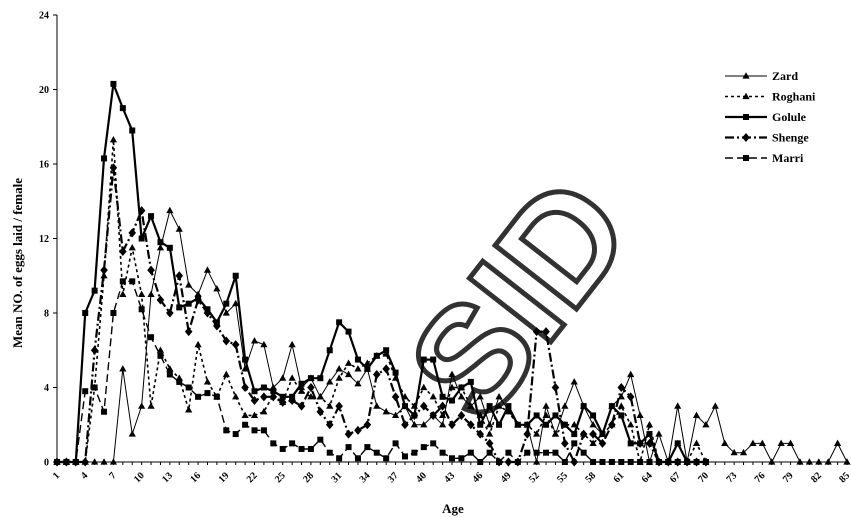  I want to click on x-tick-label: 13, so click(167, 477).